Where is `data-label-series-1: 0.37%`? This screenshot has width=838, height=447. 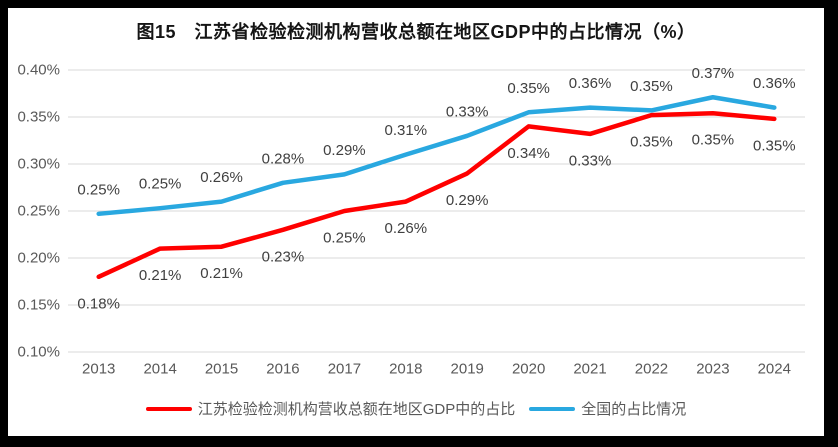
data-label-series-1: 0.37% is located at coordinates (713, 73).